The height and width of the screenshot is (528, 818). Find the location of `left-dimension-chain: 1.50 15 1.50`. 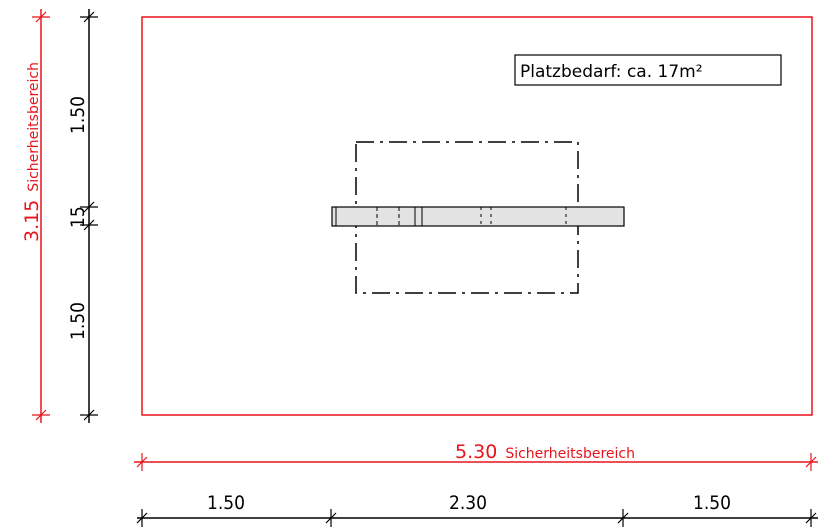

left-dimension-chain: 1.50 15 1.50 is located at coordinates (82, 216).